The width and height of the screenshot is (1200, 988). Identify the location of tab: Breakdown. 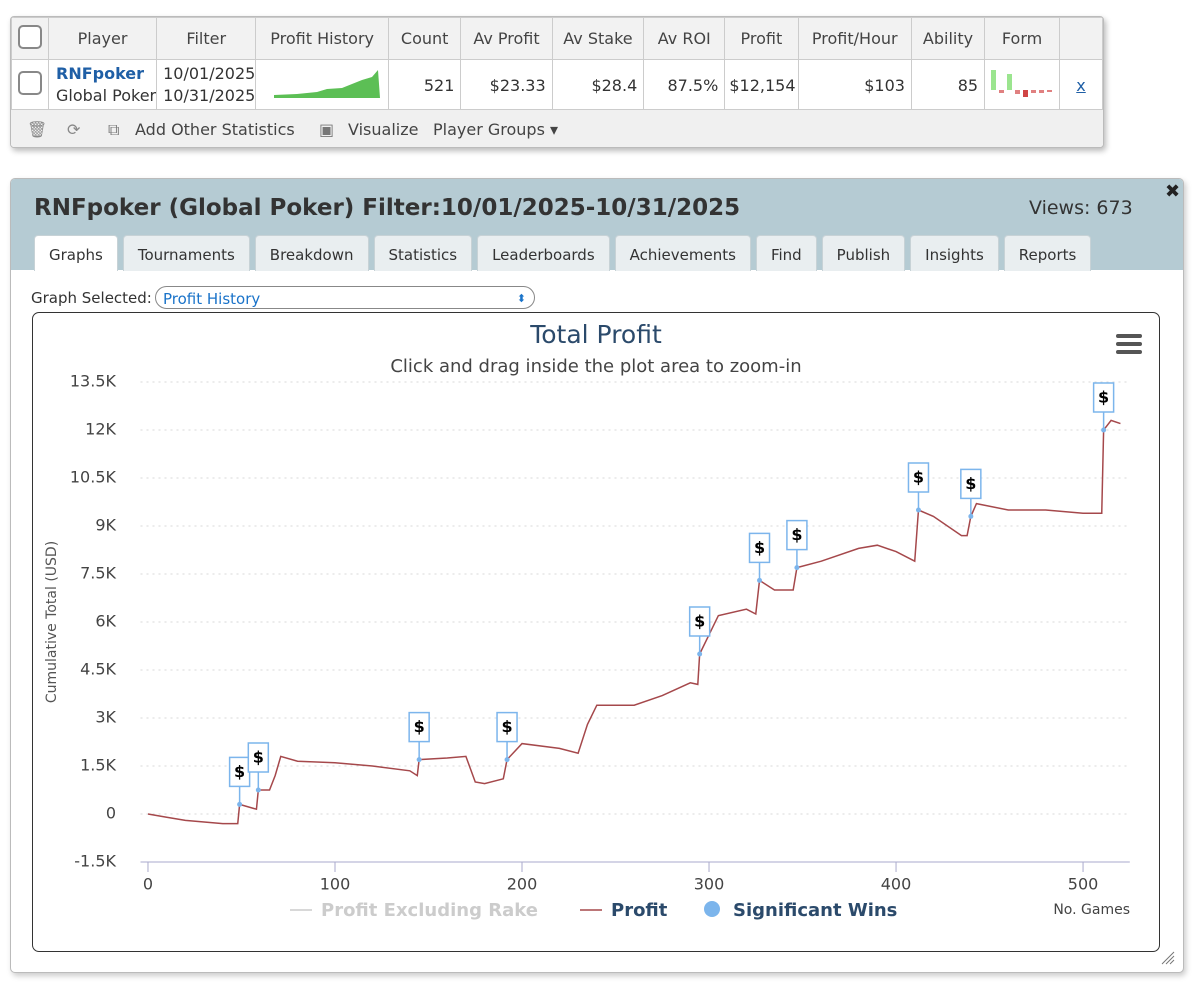
(311, 253).